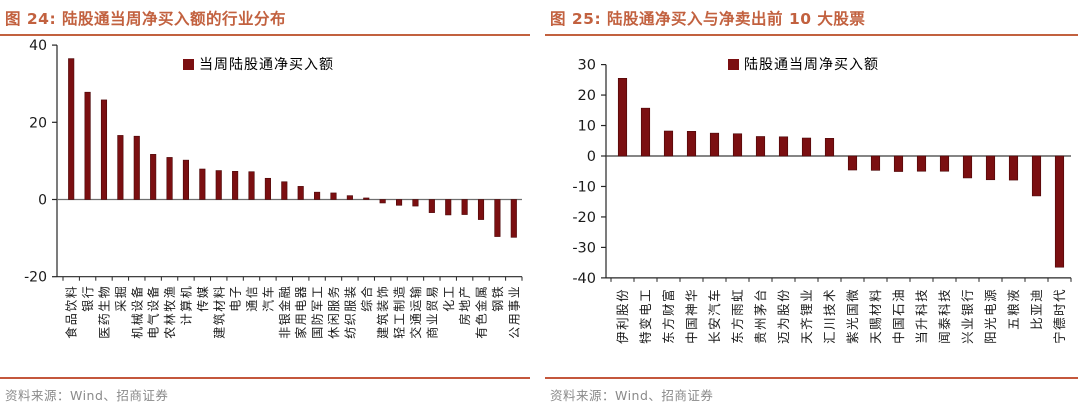 The image size is (1078, 408). I want to click on x-category-label: 轻工制造, so click(400, 312).